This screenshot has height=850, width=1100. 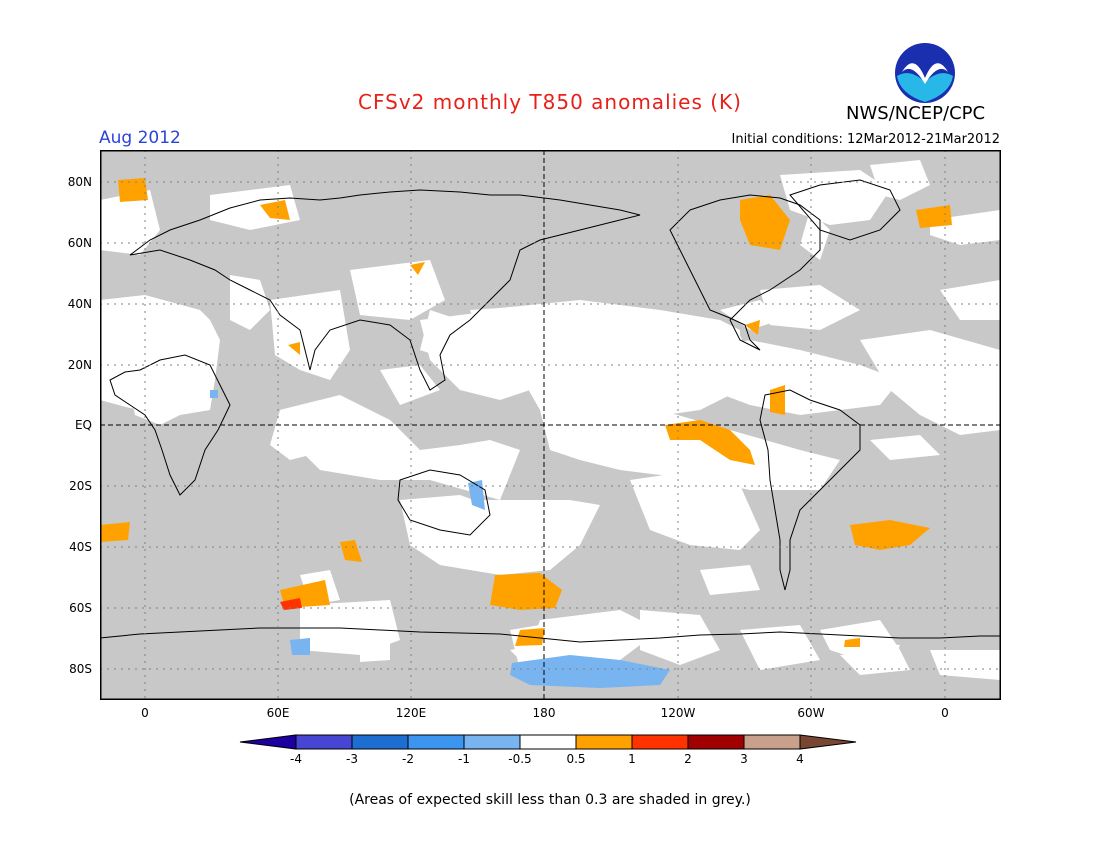 What do you see at coordinates (576, 759) in the screenshot?
I see `colorbar-tick-label: 0.5` at bounding box center [576, 759].